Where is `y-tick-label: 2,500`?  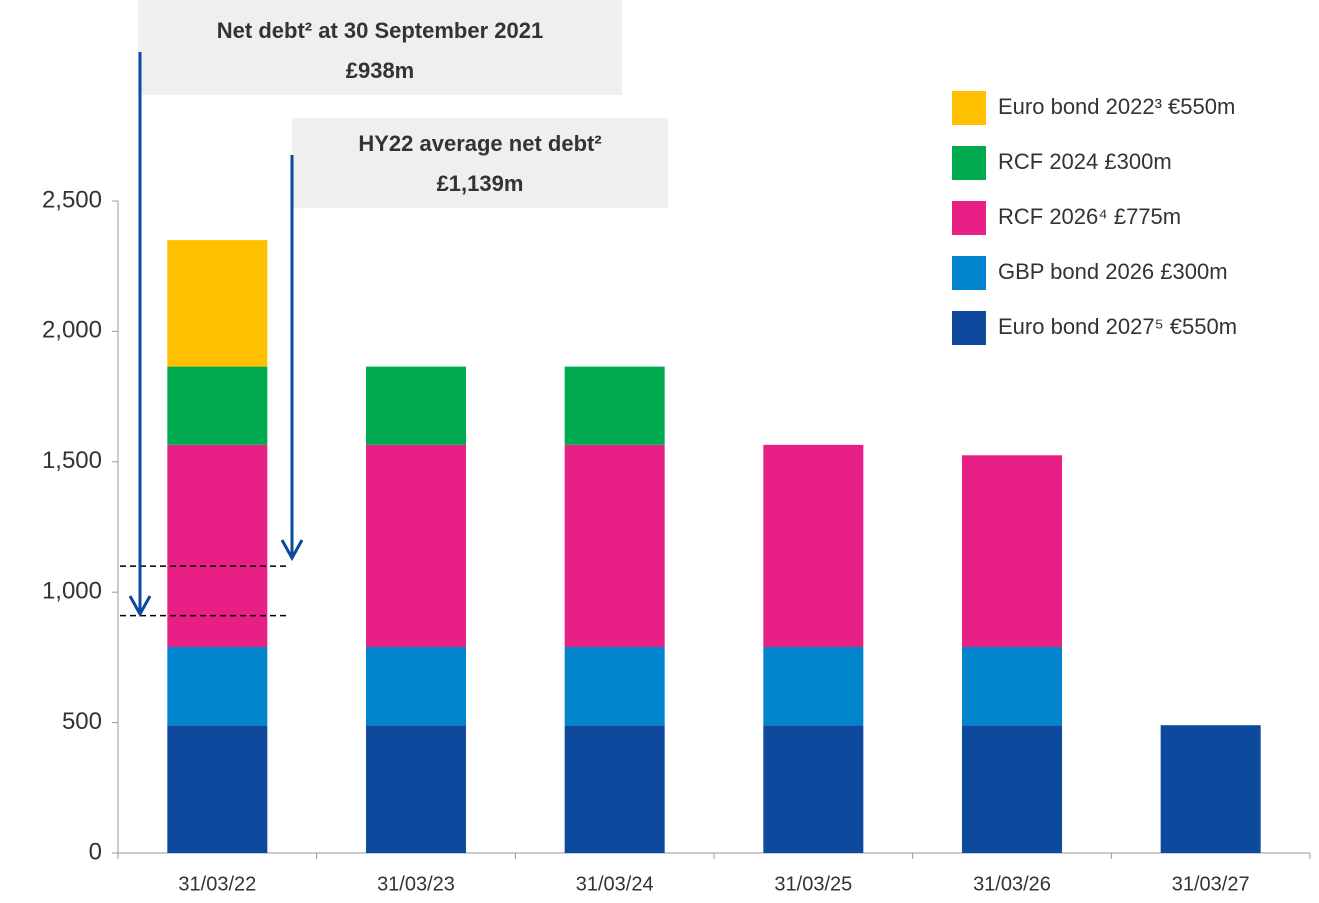
y-tick-label: 2,500 is located at coordinates (72, 199).